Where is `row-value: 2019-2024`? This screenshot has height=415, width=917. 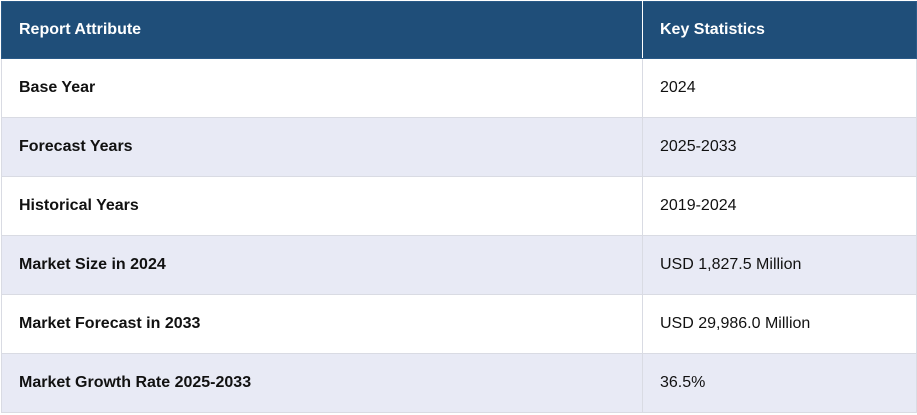
row-value: 2019-2024 is located at coordinates (779, 206).